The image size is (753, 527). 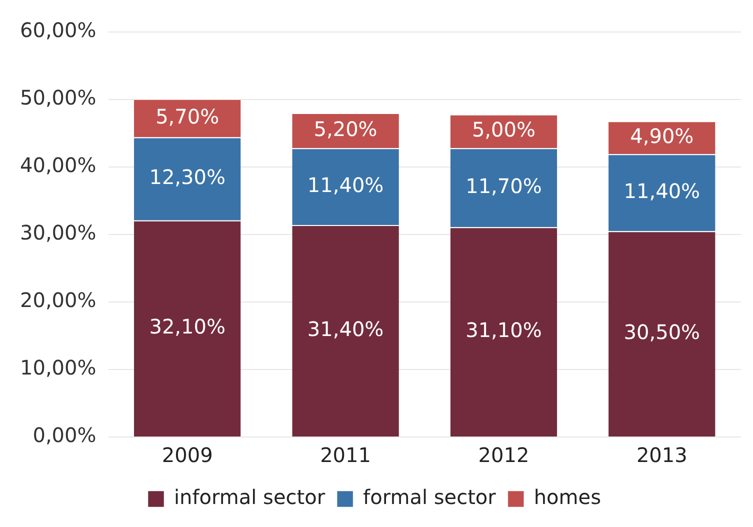 What do you see at coordinates (504, 455) in the screenshot?
I see `x-tick-label: 2012` at bounding box center [504, 455].